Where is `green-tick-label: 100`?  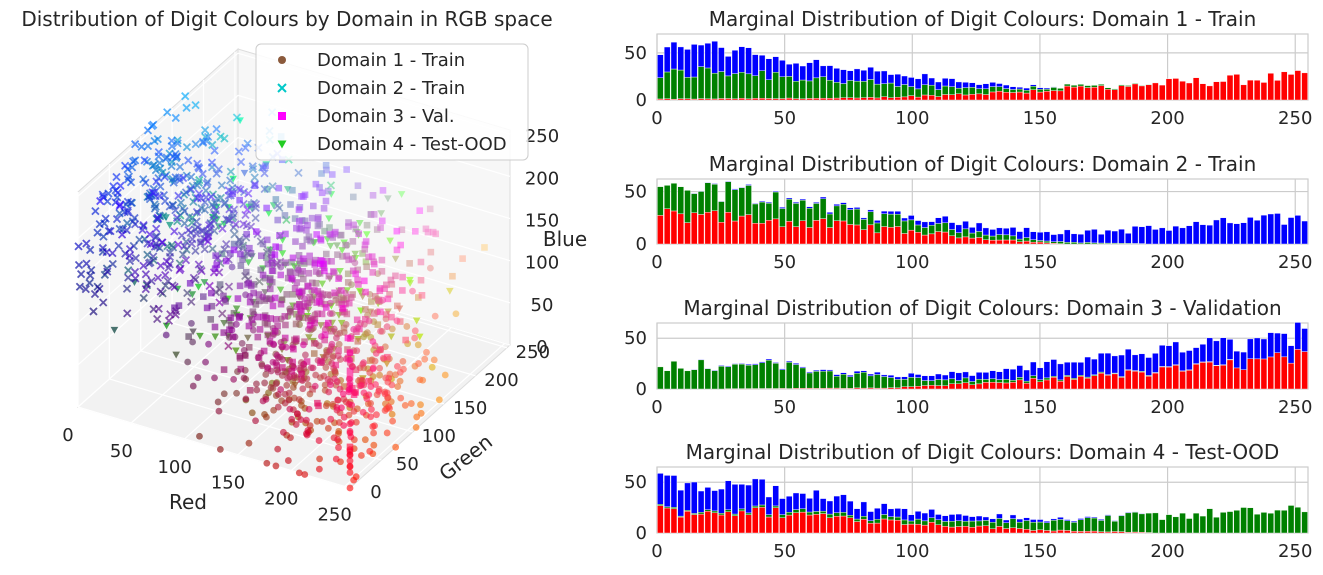 green-tick-label: 100 is located at coordinates (439, 436).